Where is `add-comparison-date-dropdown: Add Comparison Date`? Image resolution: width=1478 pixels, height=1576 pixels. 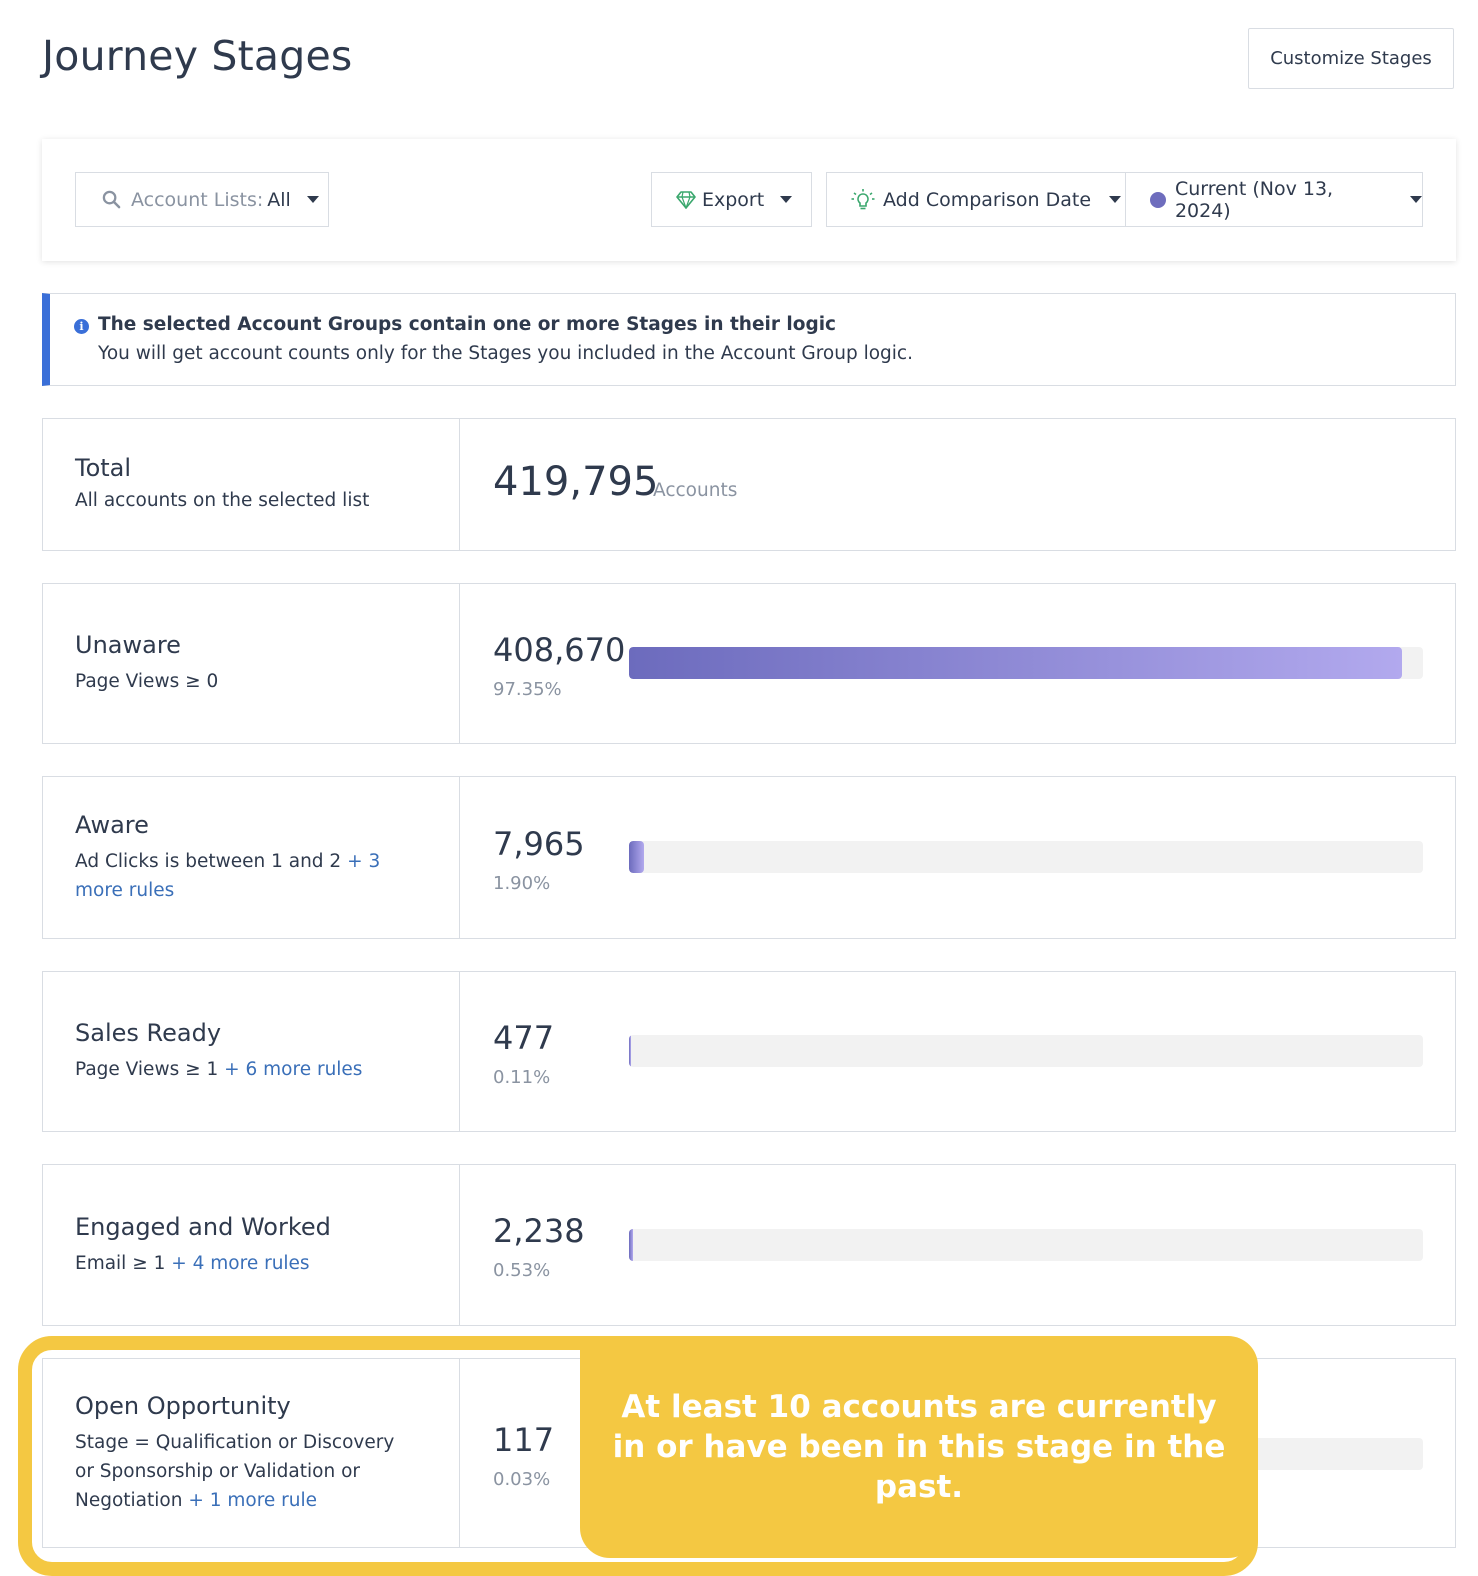 add-comparison-date-dropdown: Add Comparison Date is located at coordinates (976, 199).